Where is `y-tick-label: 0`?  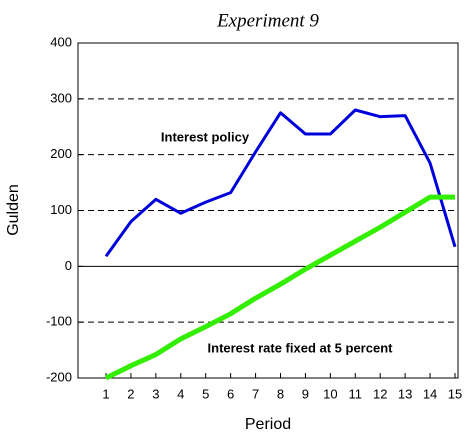 y-tick-label: 0 is located at coordinates (68, 265).